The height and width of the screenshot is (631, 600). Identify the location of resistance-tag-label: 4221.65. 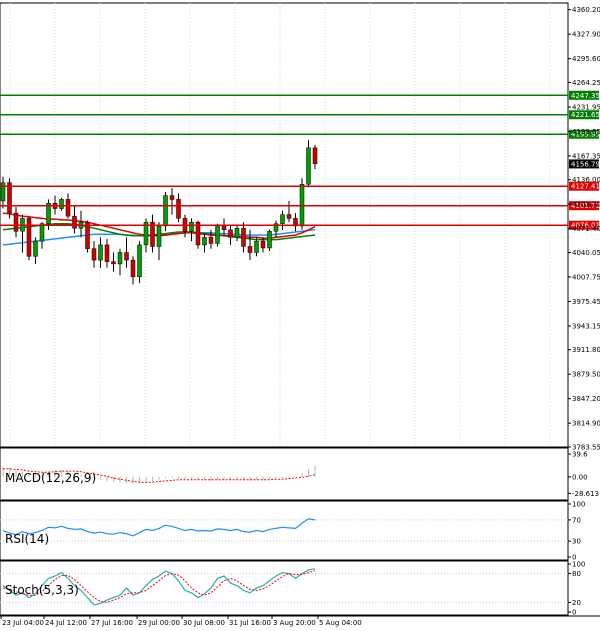
(585, 115).